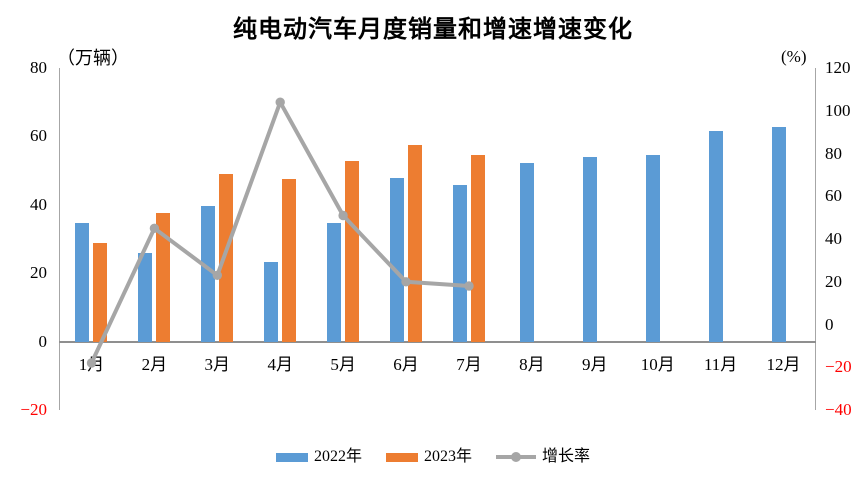 Image resolution: width=866 pixels, height=478 pixels. Describe the element at coordinates (838, 67) in the screenshot. I see `right-axis-tick-label: 120` at that location.